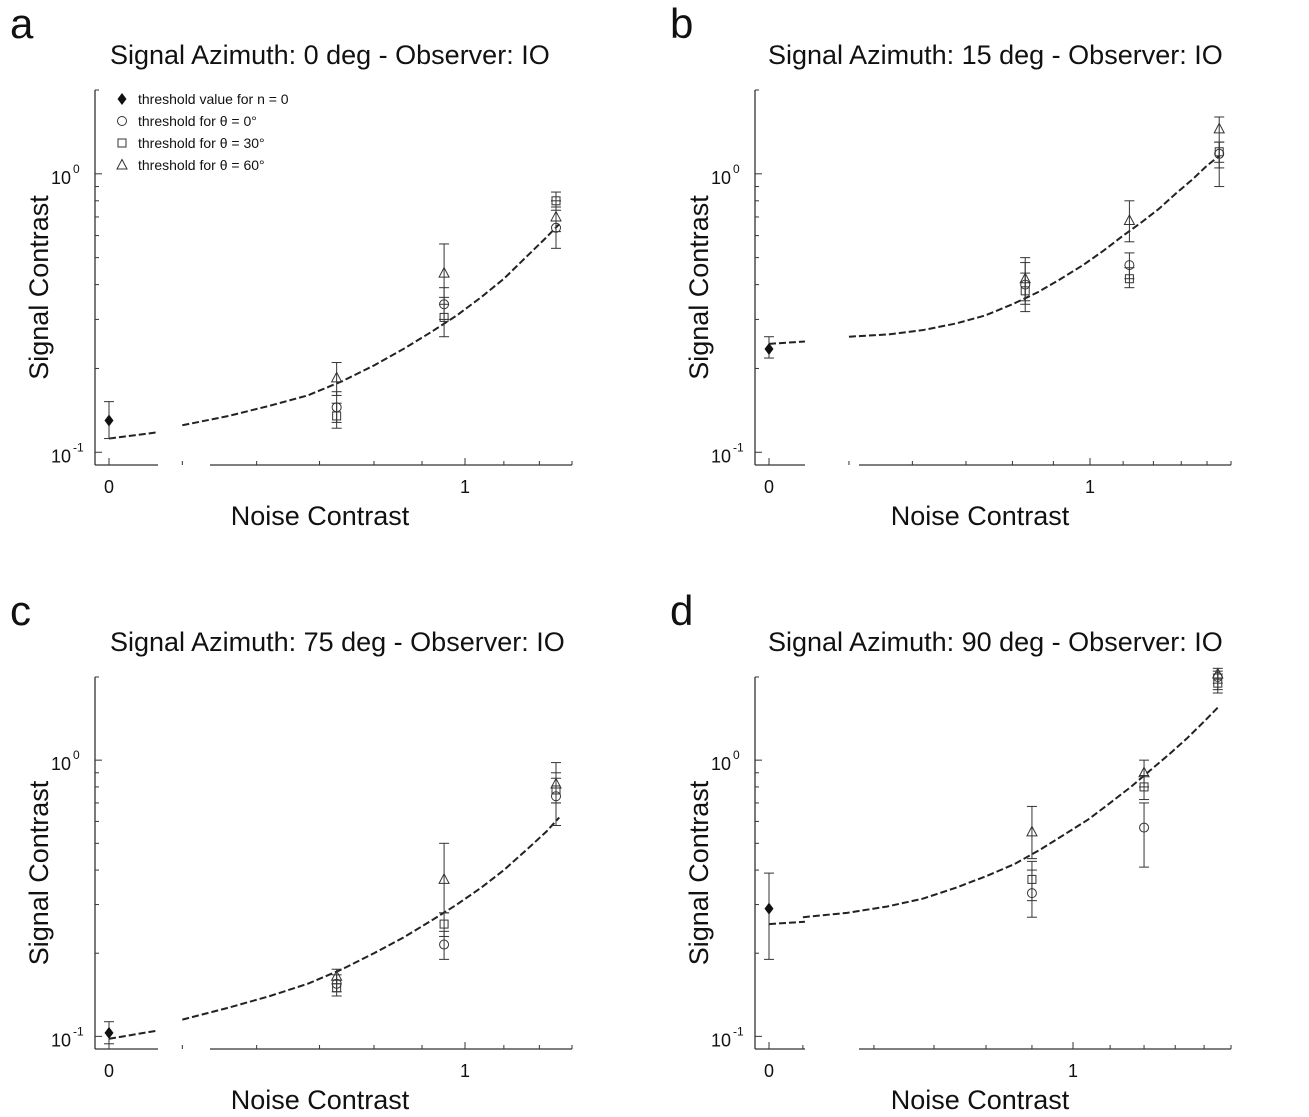 Image resolution: width=1309 pixels, height=1117 pixels. Describe the element at coordinates (197, 121) in the screenshot. I see `legend-item-label: threshold for θ = 0°` at that location.